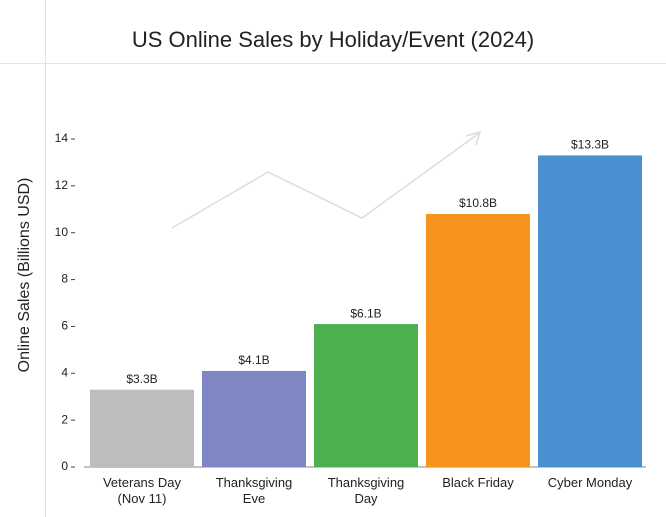  What do you see at coordinates (64, 326) in the screenshot?
I see `y-tick-label: 6` at bounding box center [64, 326].